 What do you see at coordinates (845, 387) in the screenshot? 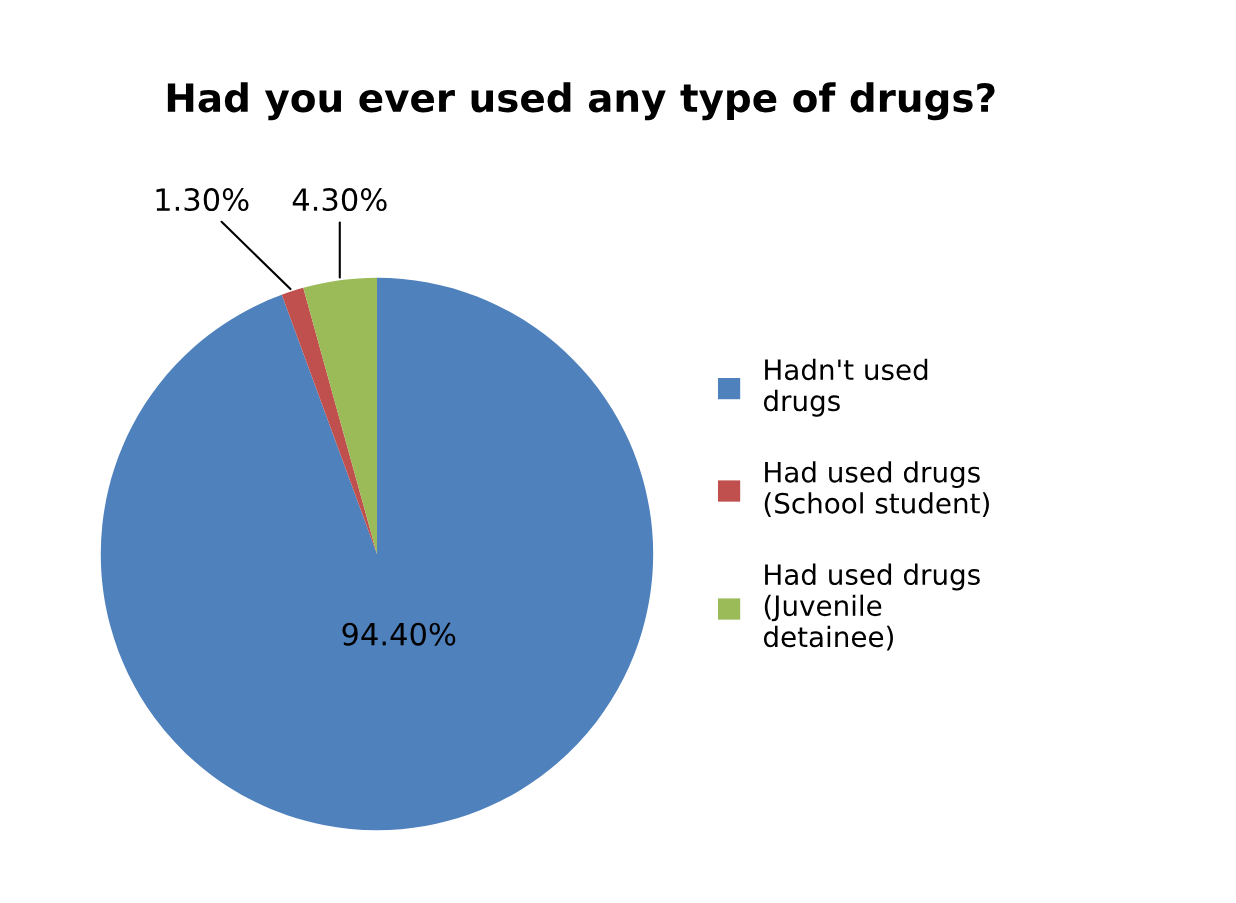
I see `legend-label: Hadn't used drugs` at bounding box center [845, 387].